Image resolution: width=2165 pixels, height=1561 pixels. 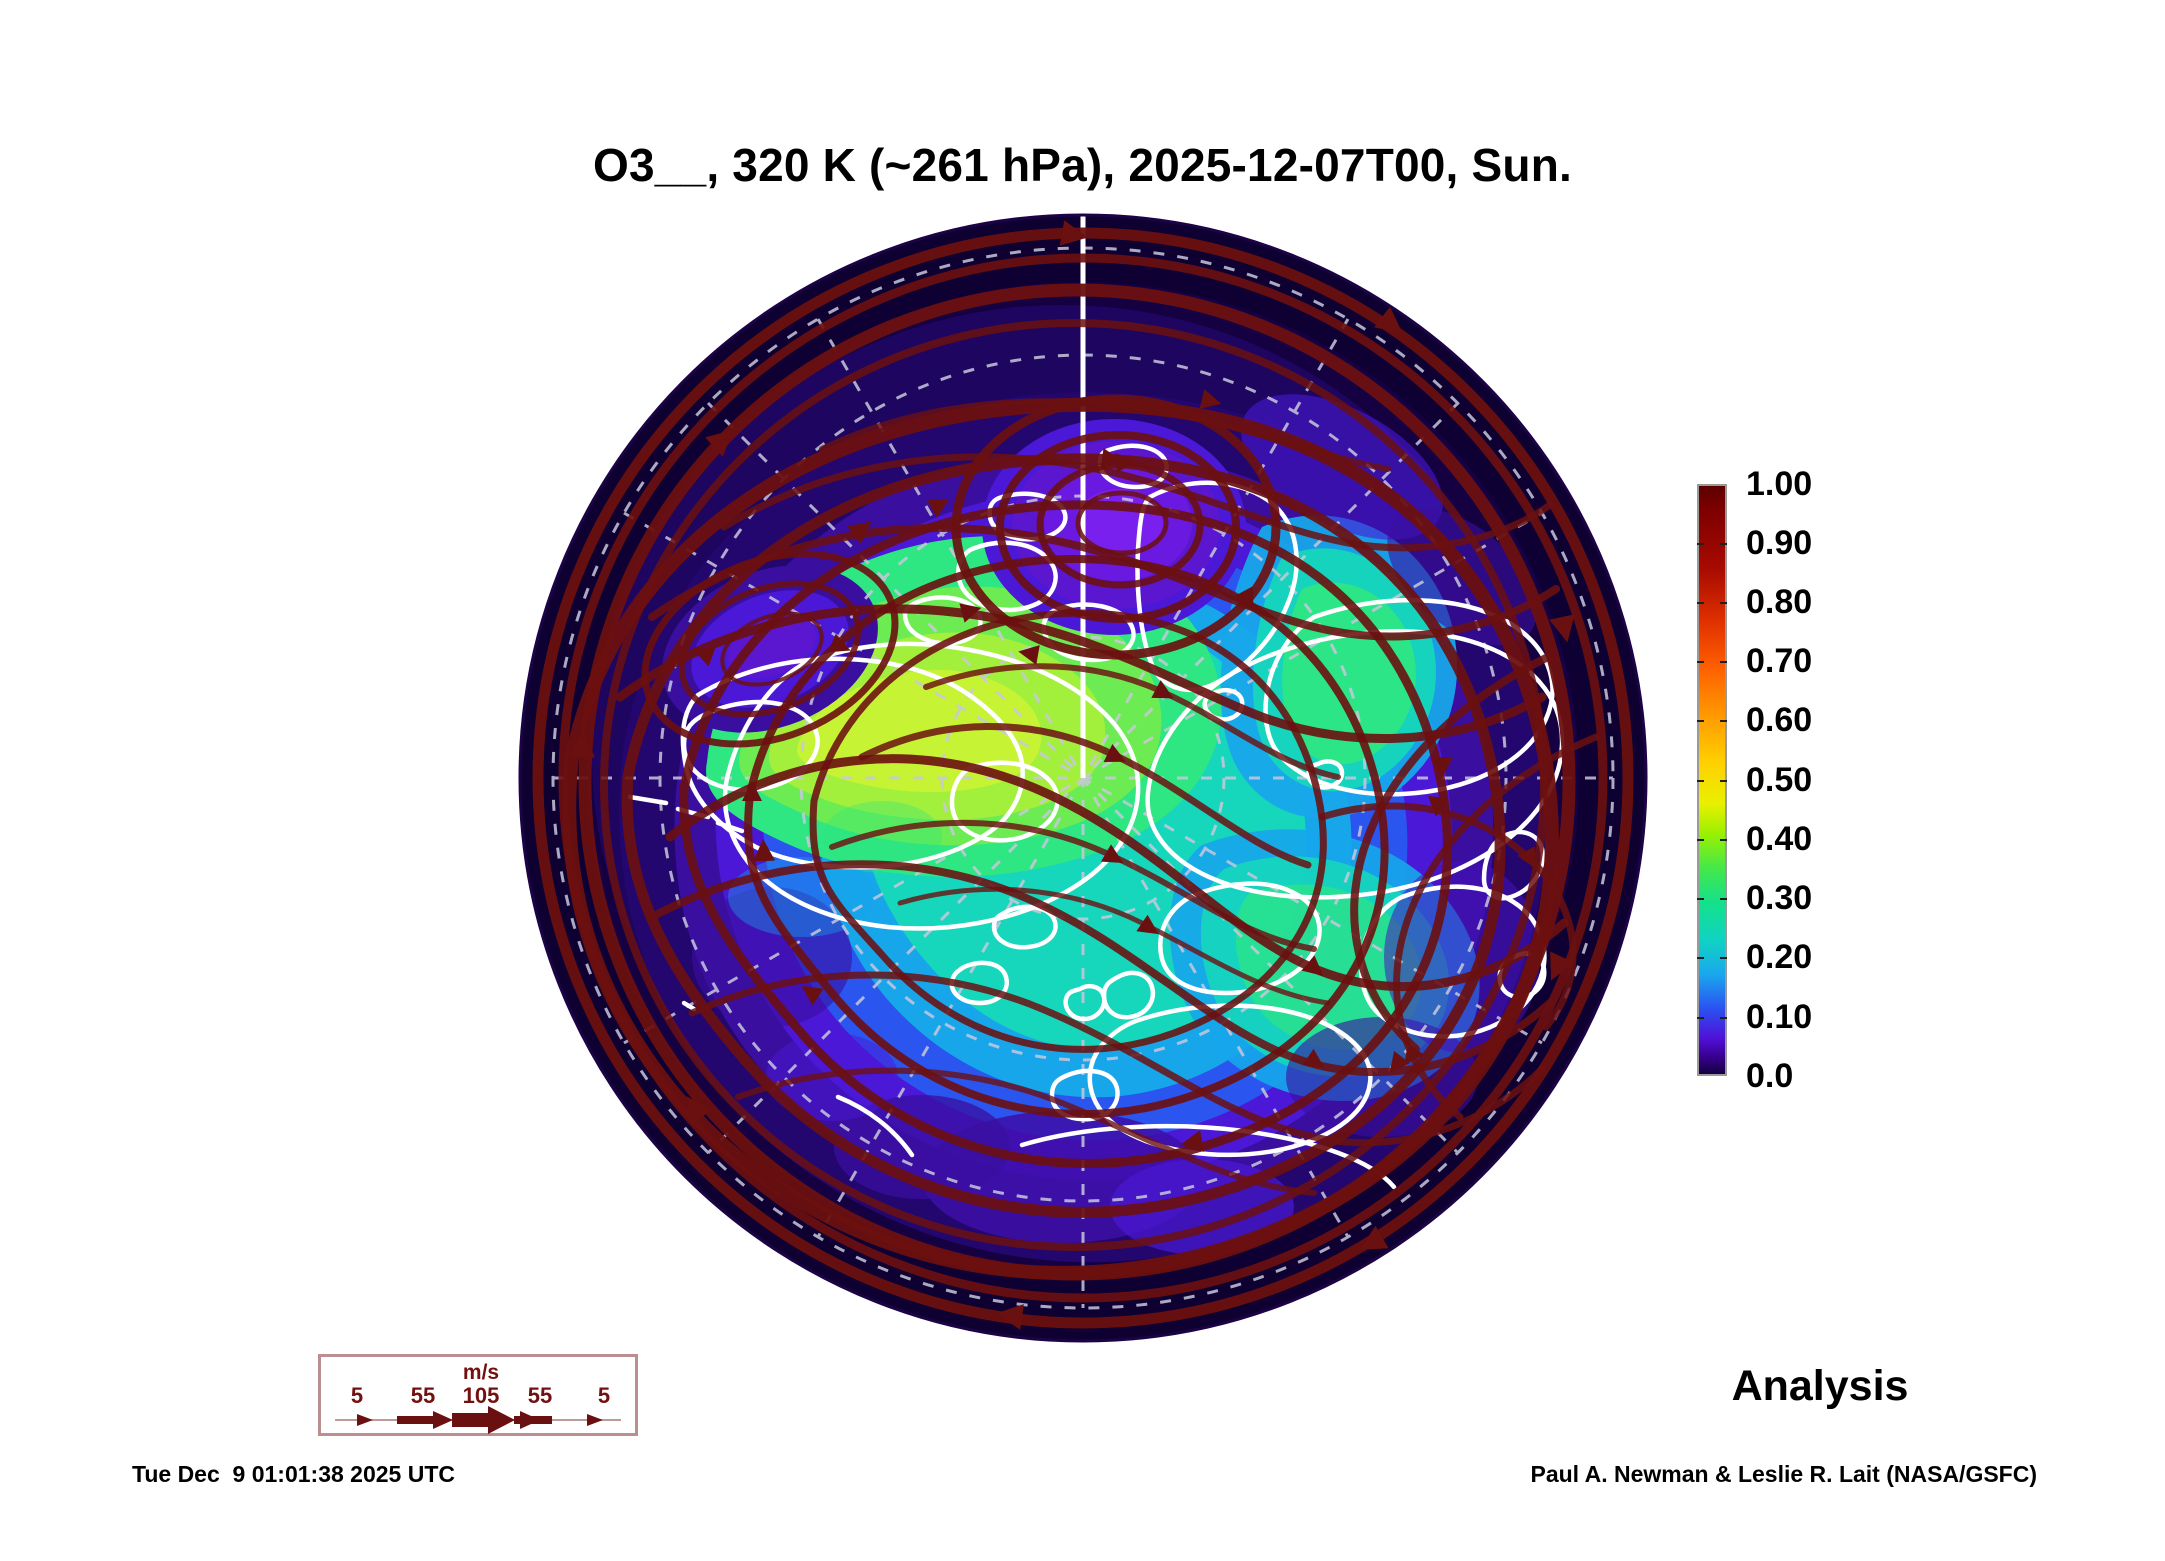 What do you see at coordinates (357, 1395) in the screenshot?
I see `wind-legend-value-1: 5` at bounding box center [357, 1395].